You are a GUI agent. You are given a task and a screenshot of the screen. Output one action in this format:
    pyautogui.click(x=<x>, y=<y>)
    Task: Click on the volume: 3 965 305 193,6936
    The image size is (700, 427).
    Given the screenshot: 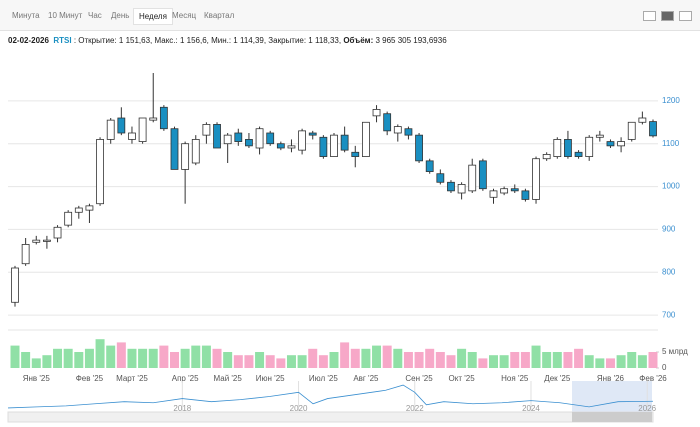 What is the action you would take?
    pyautogui.click(x=411, y=40)
    